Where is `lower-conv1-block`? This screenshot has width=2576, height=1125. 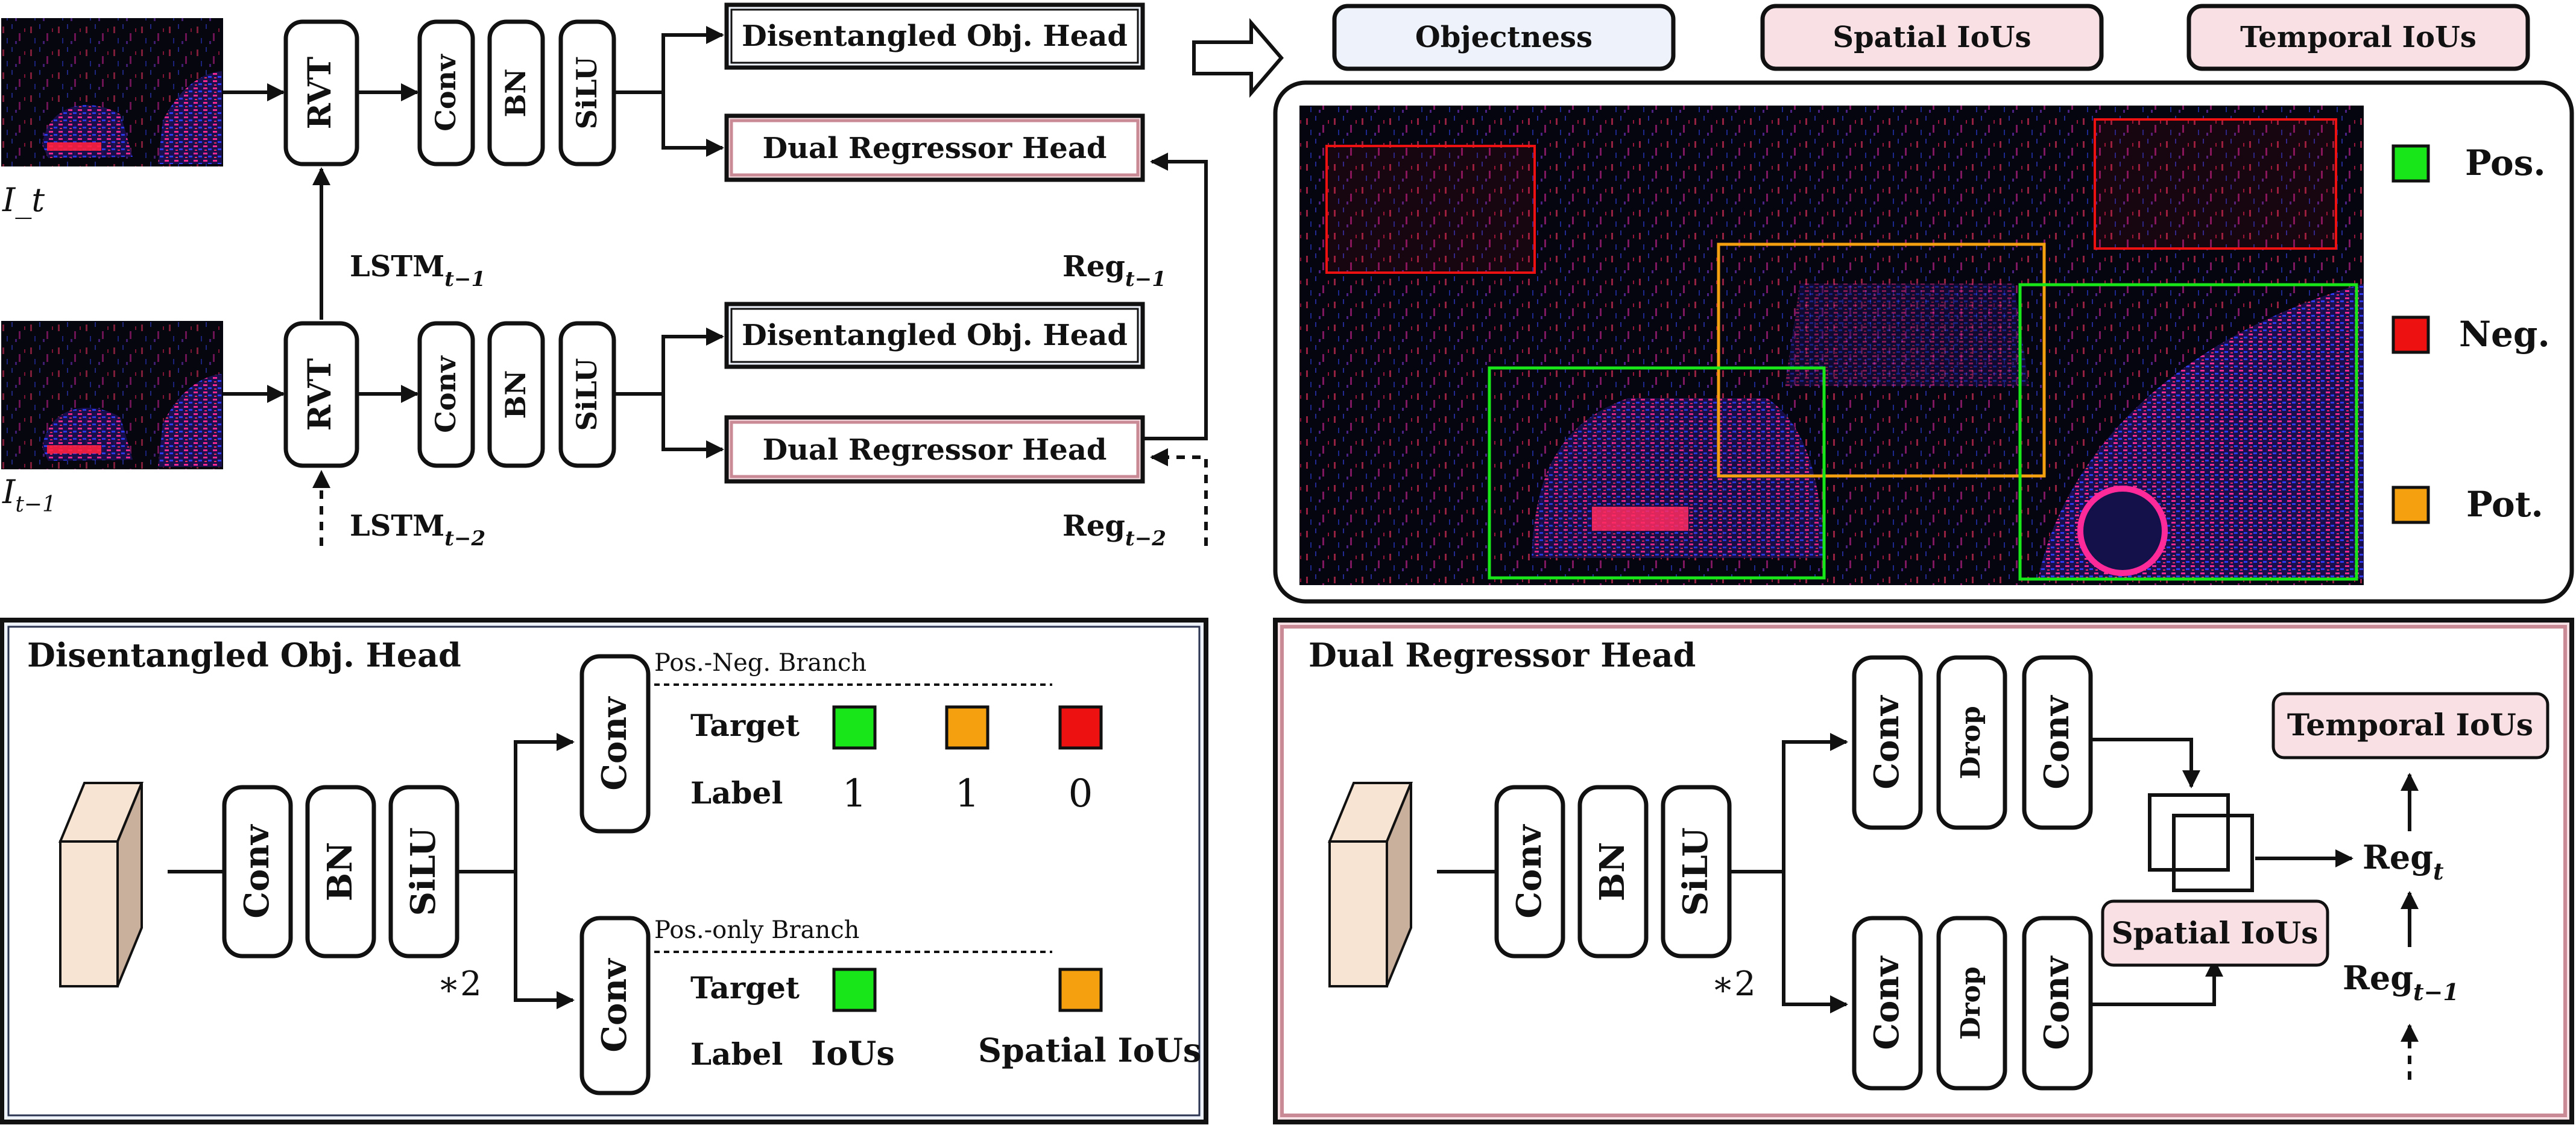
lower-conv1-block is located at coordinates (1887, 1003).